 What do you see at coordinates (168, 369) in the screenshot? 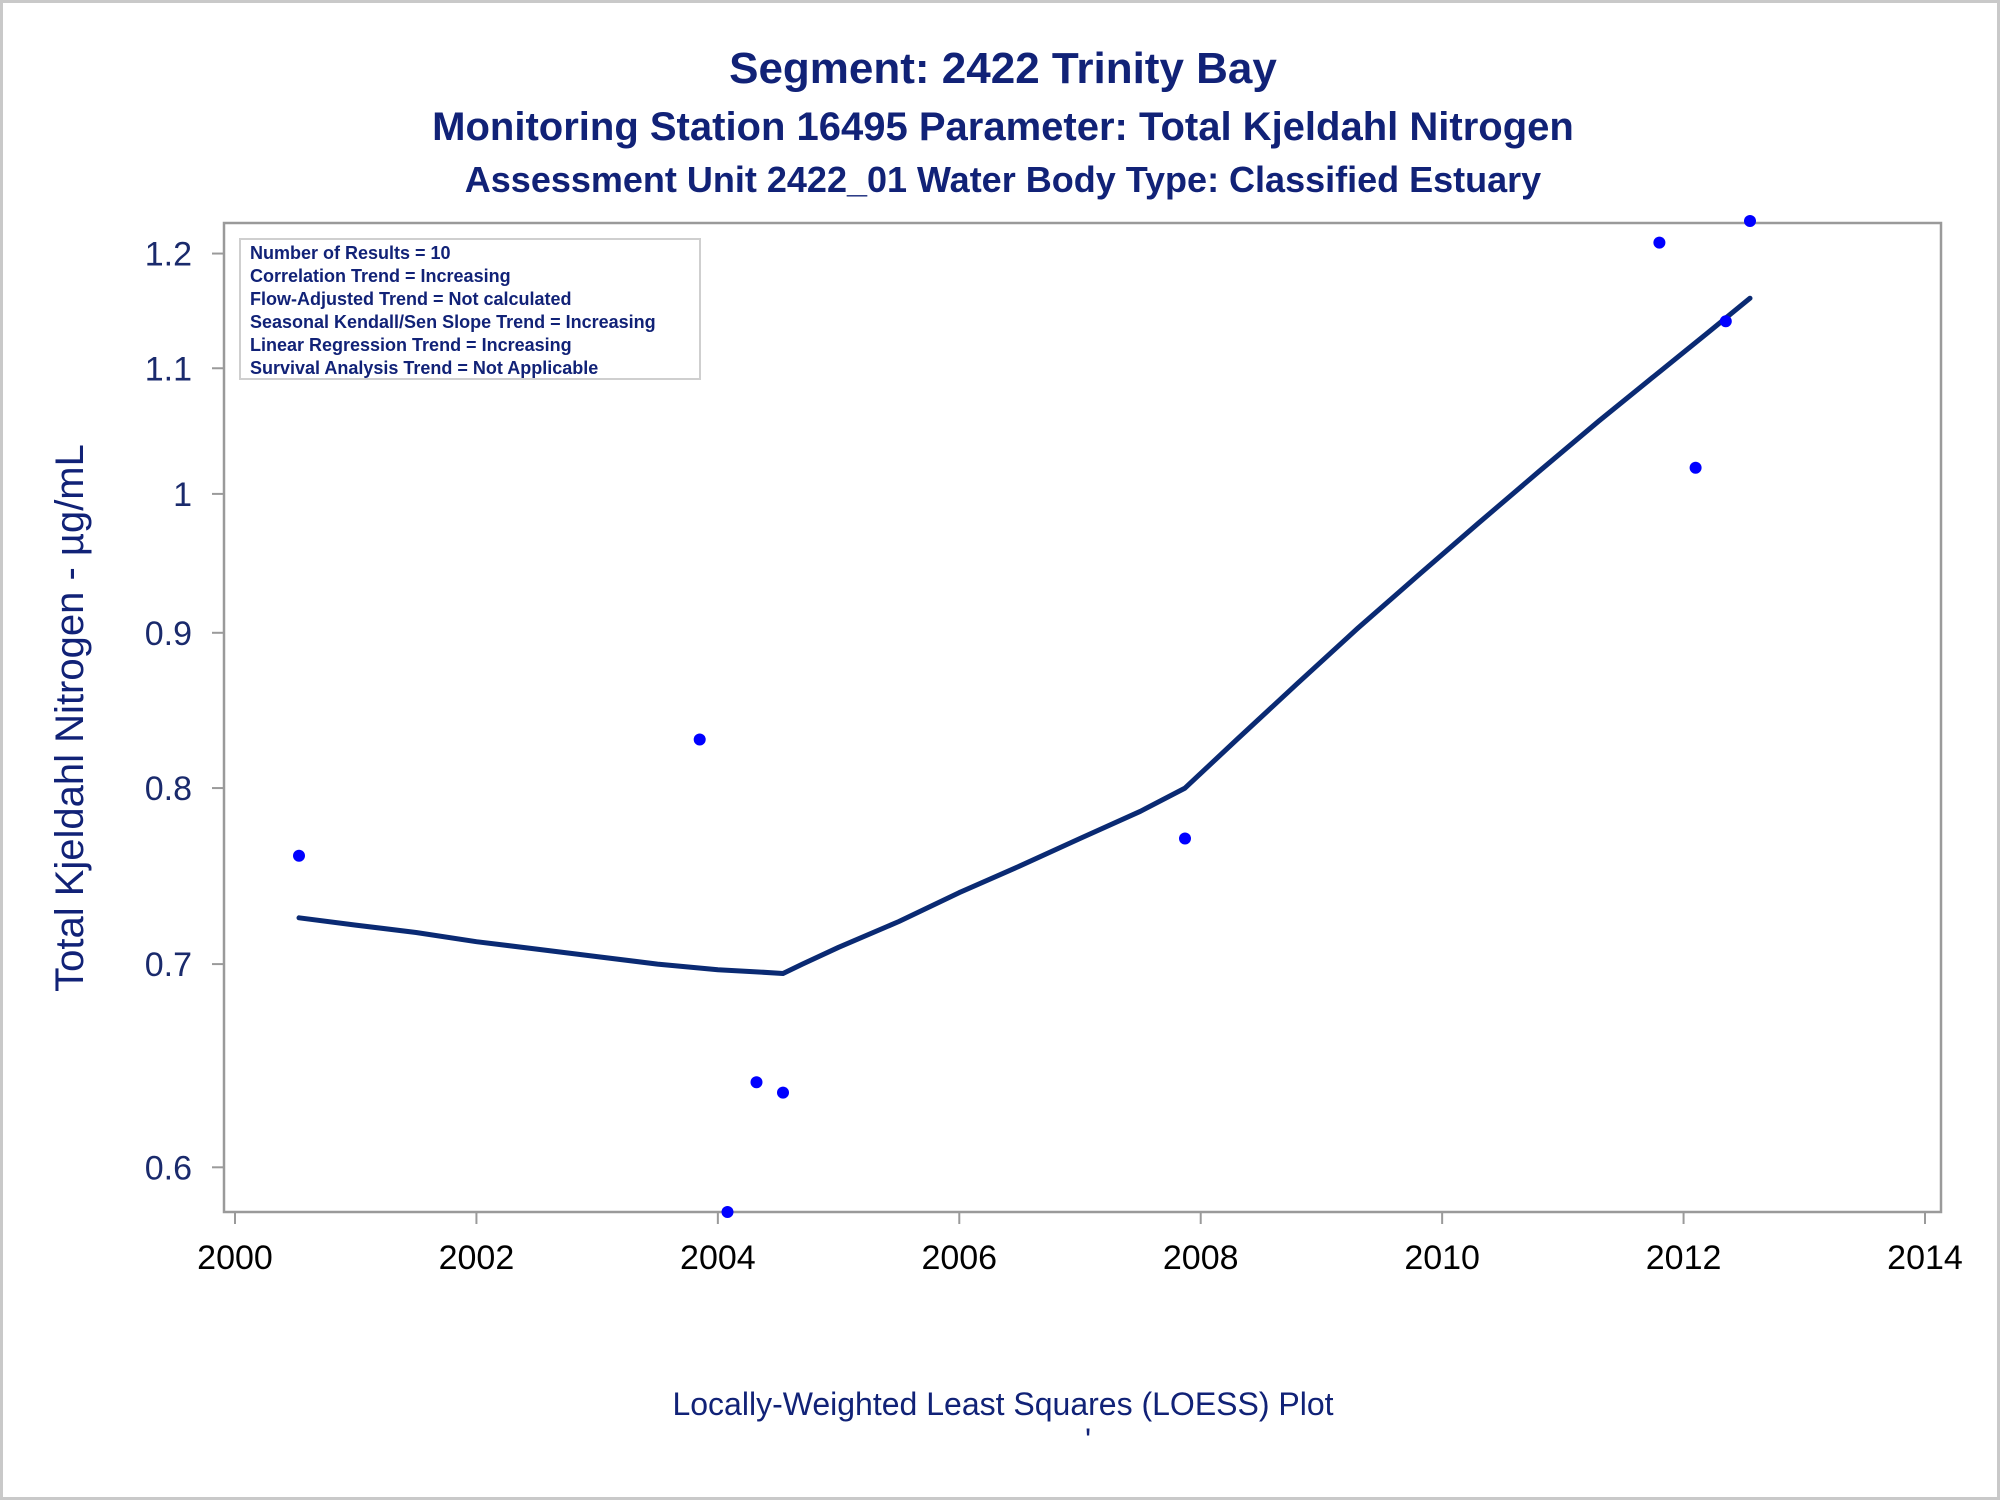
I see `y-tick-label: 1.1` at bounding box center [168, 369].